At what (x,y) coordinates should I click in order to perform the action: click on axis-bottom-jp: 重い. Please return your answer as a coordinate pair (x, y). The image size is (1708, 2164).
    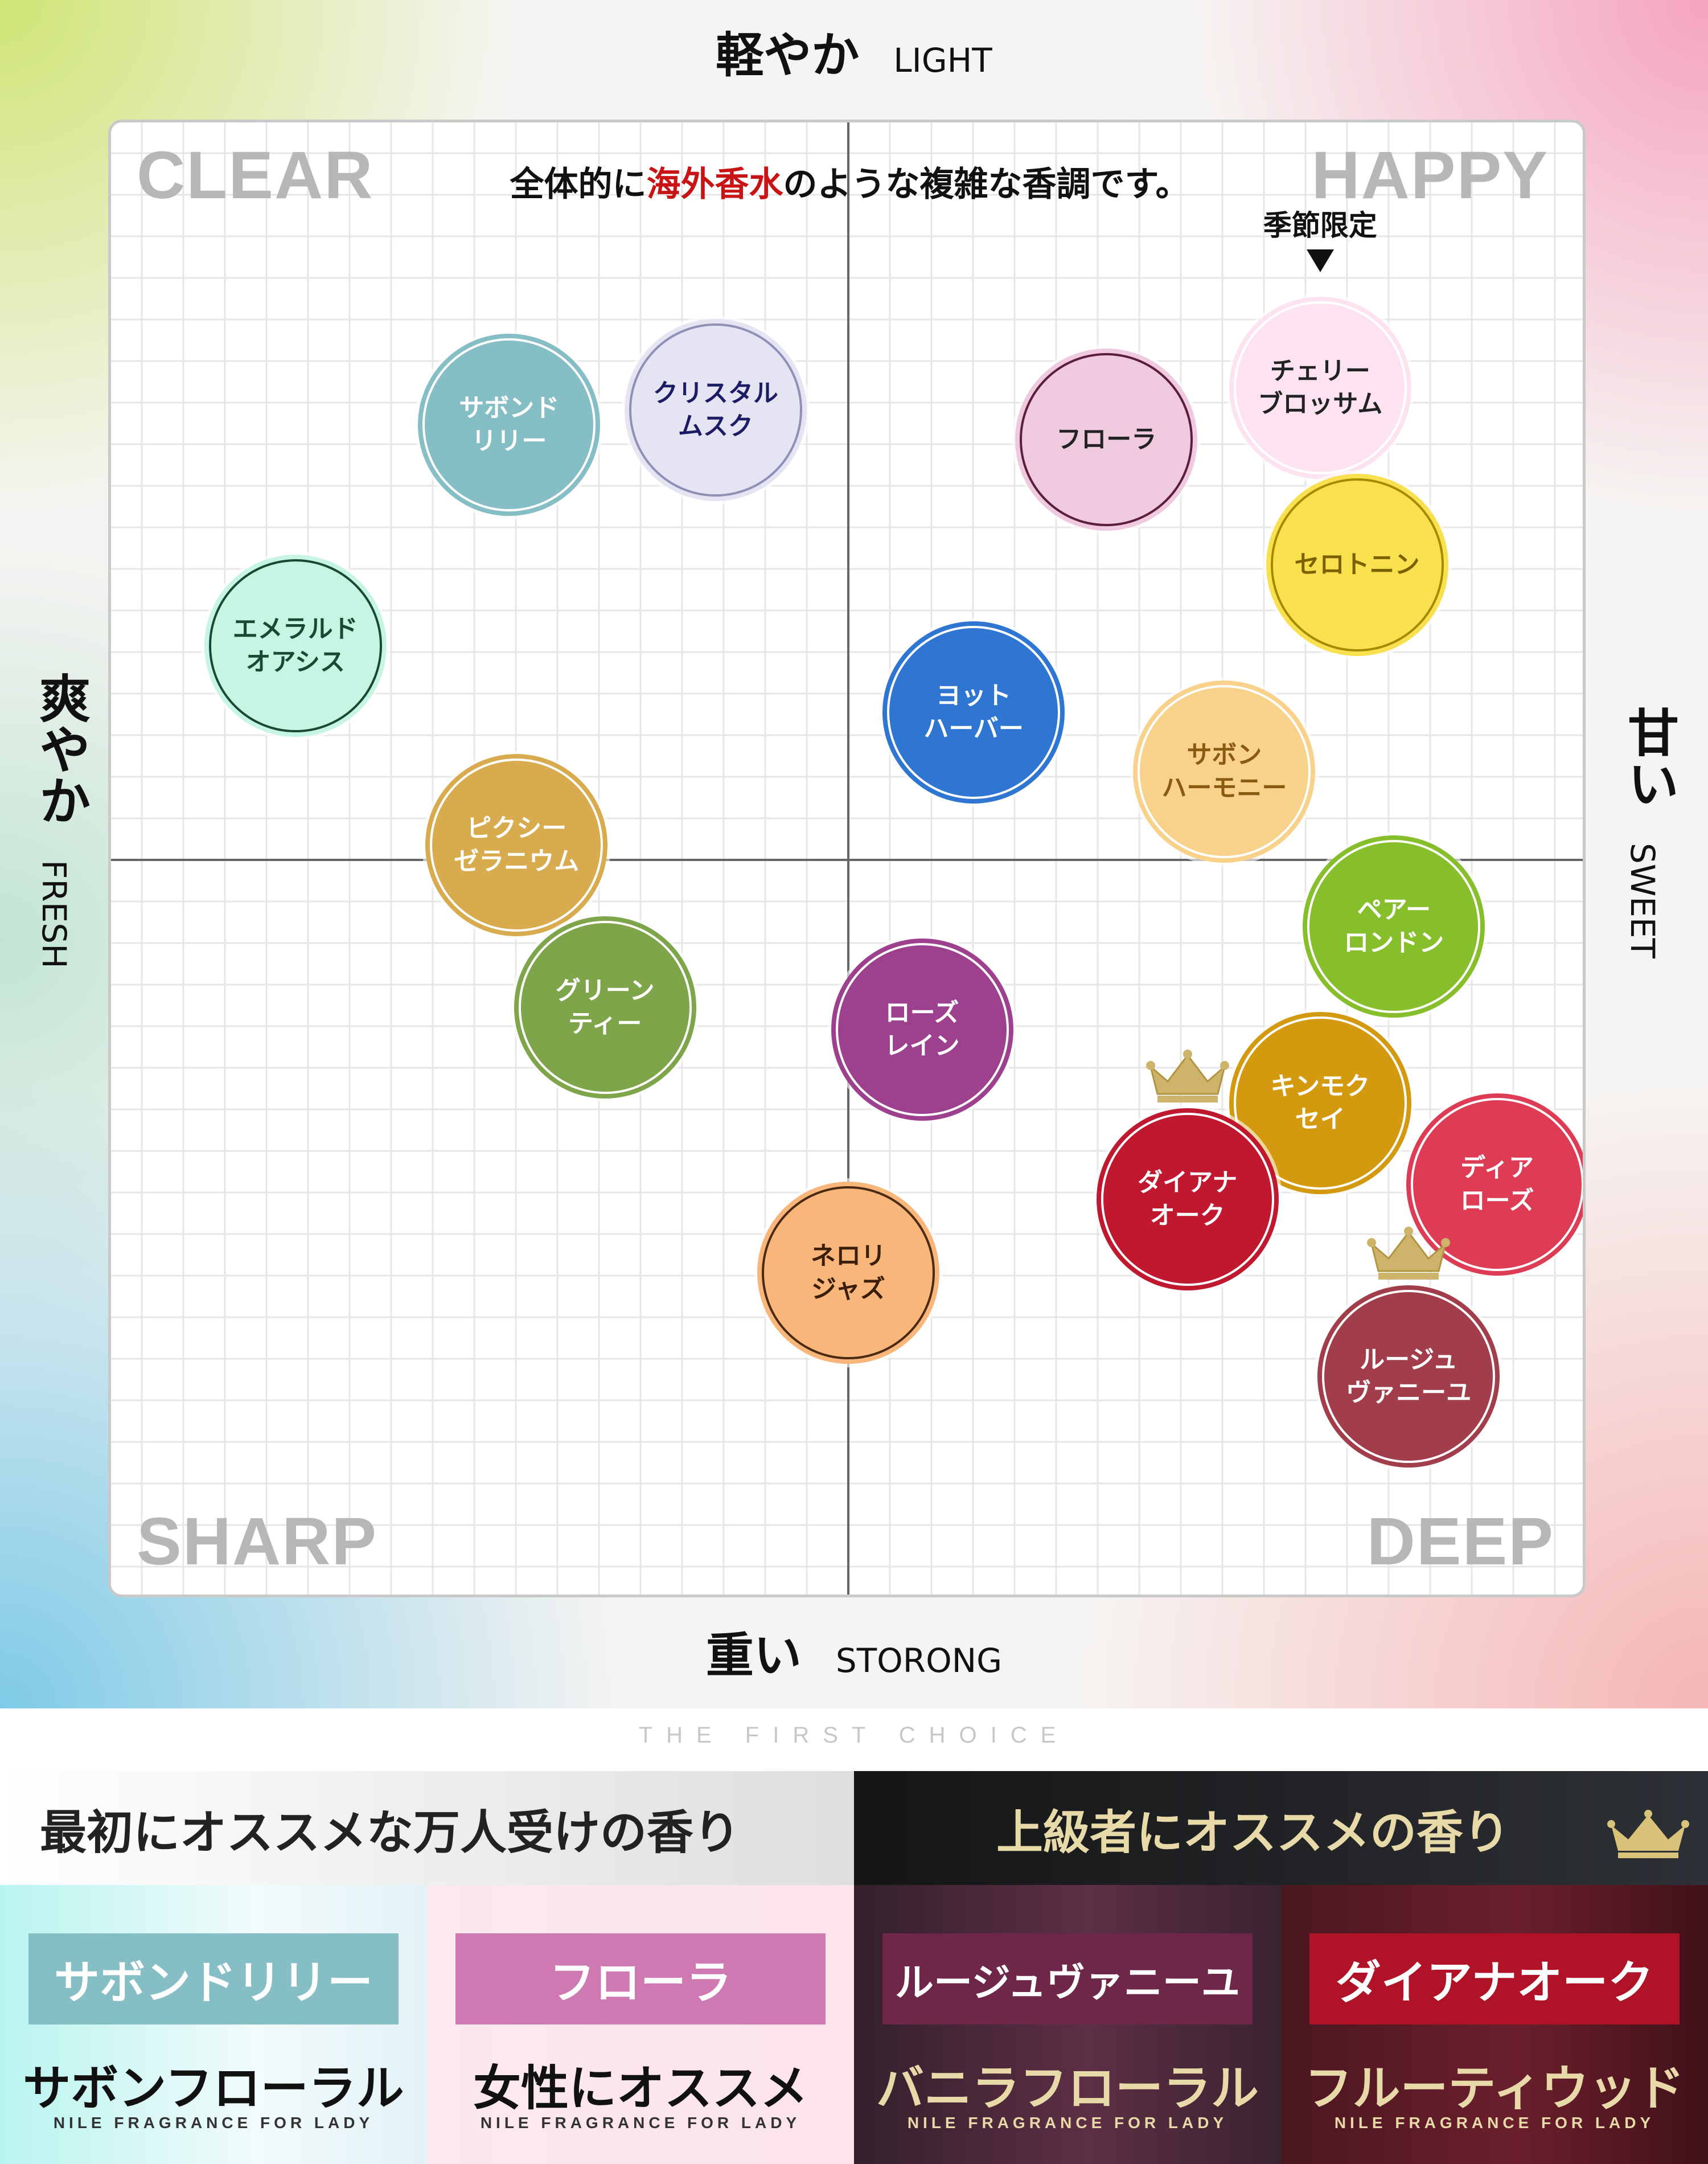
    Looking at the image, I should click on (753, 1655).